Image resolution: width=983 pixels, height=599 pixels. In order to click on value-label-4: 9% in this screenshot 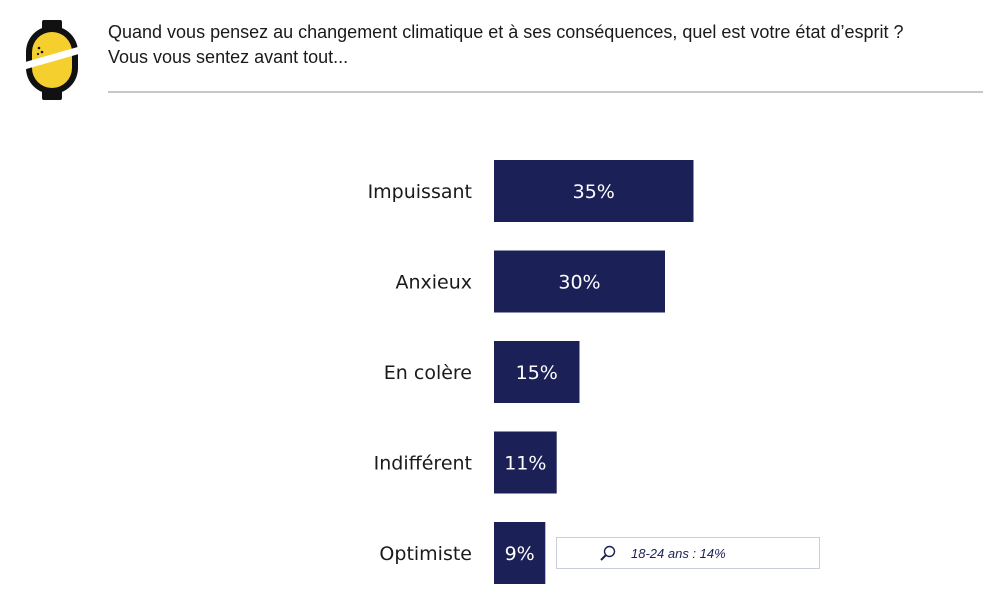, I will do `click(520, 554)`.